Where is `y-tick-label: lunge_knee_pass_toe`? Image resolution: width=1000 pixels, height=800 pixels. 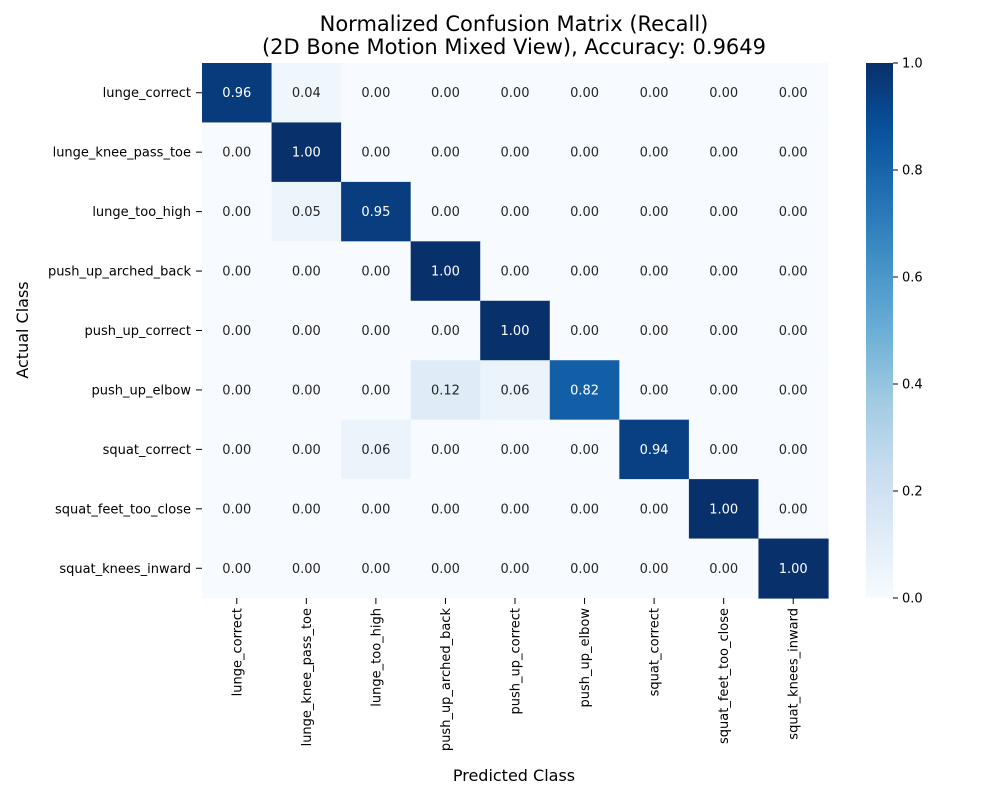
y-tick-label: lunge_knee_pass_toe is located at coordinates (122, 153).